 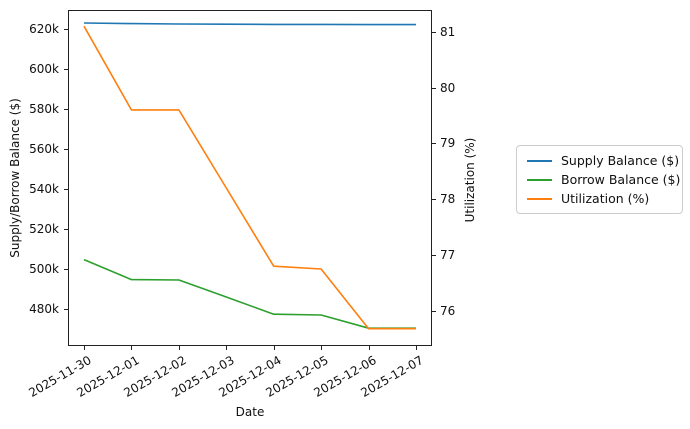 I want to click on right-axis-title: Utilization (%), so click(x=470, y=180).